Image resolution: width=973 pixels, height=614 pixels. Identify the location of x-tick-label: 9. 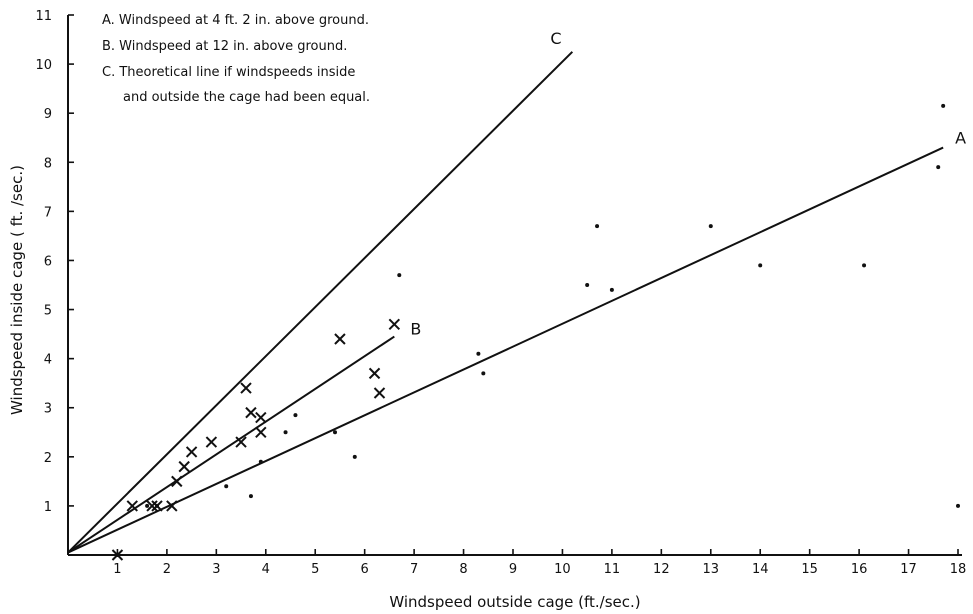
(513, 569).